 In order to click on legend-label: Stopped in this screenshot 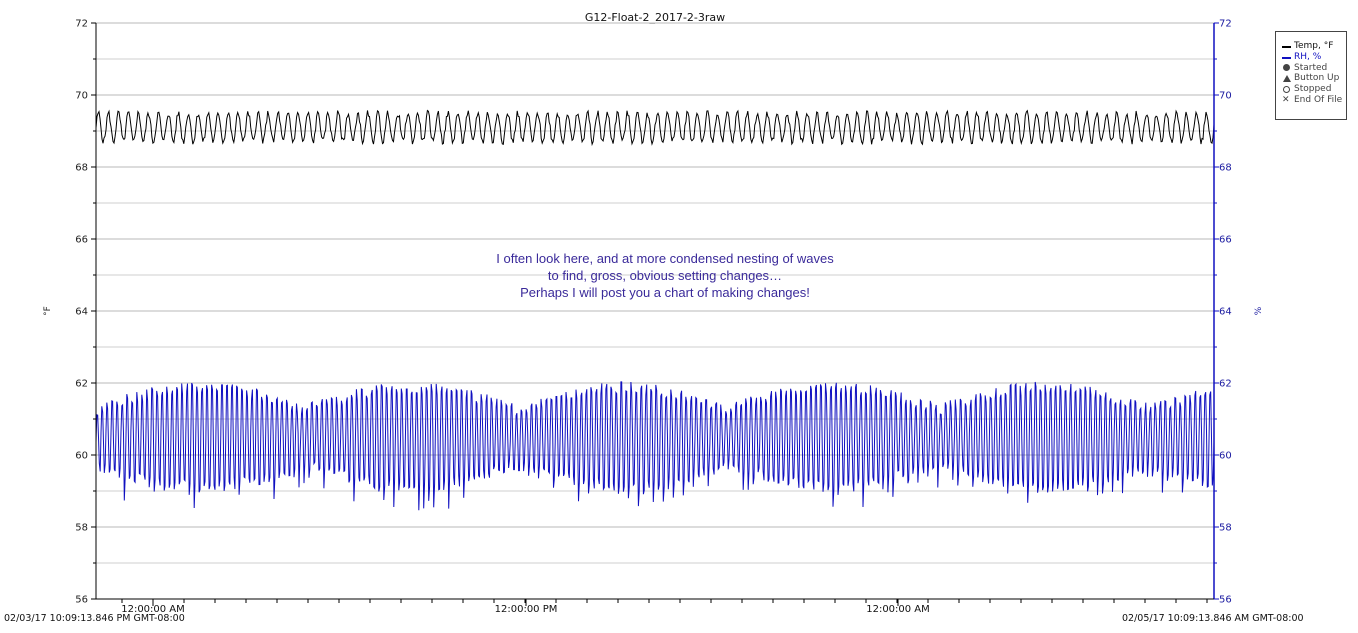, I will do `click(1313, 89)`.